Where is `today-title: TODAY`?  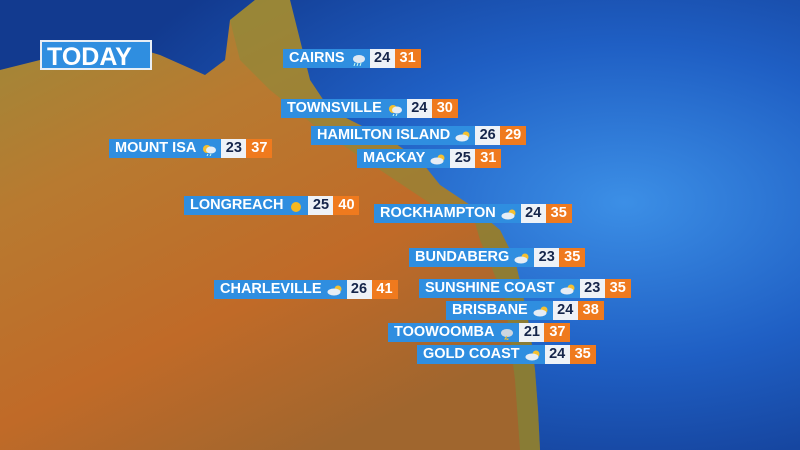
today-title: TODAY is located at coordinates (96, 55).